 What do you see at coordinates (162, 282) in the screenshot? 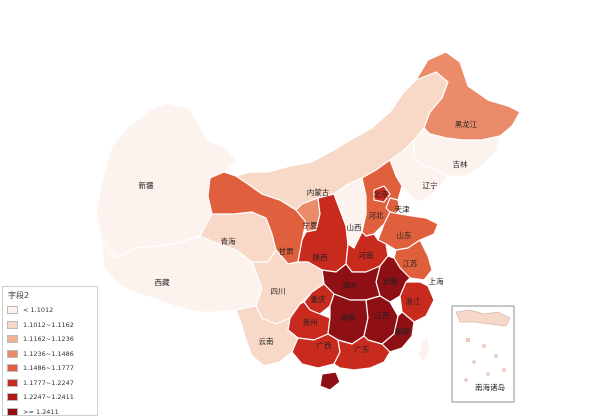
I see `label-xizang: 西藏` at bounding box center [162, 282].